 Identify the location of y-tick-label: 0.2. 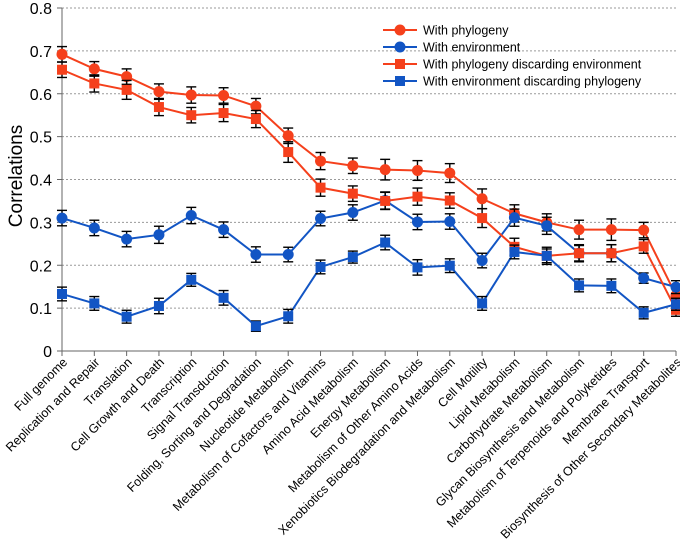
(41, 266).